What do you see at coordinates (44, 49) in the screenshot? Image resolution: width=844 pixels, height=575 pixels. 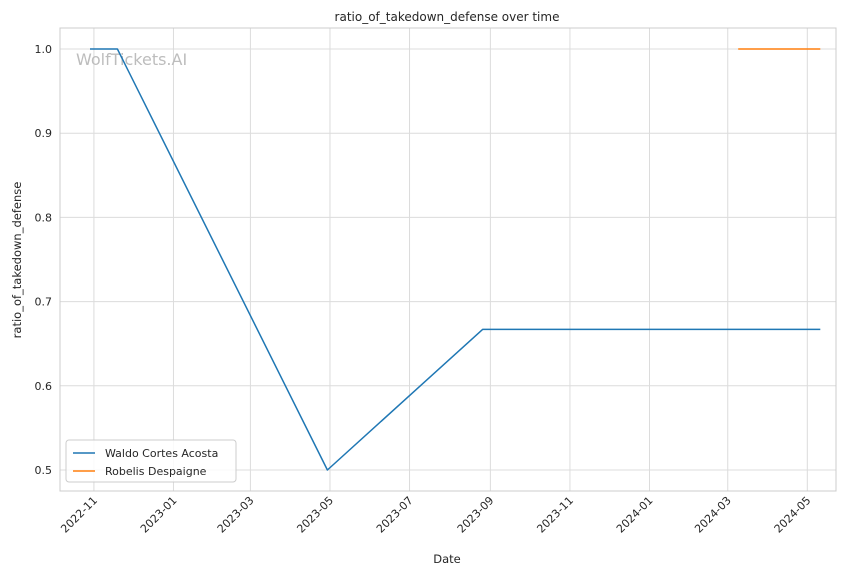 I see `y-tick-label: 1.0` at bounding box center [44, 49].